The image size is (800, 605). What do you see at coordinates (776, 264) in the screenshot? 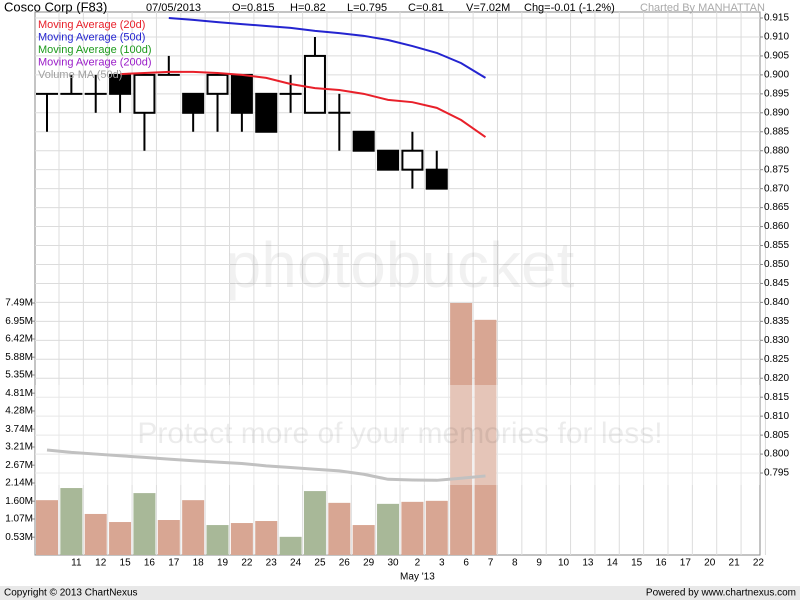
I see `y-tick-label: 0.850` at bounding box center [776, 264].